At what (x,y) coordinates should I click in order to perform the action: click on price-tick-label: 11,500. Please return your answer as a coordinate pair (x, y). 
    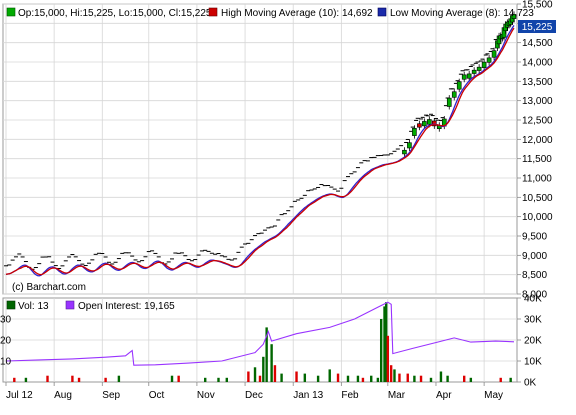
    Looking at the image, I should click on (537, 159).